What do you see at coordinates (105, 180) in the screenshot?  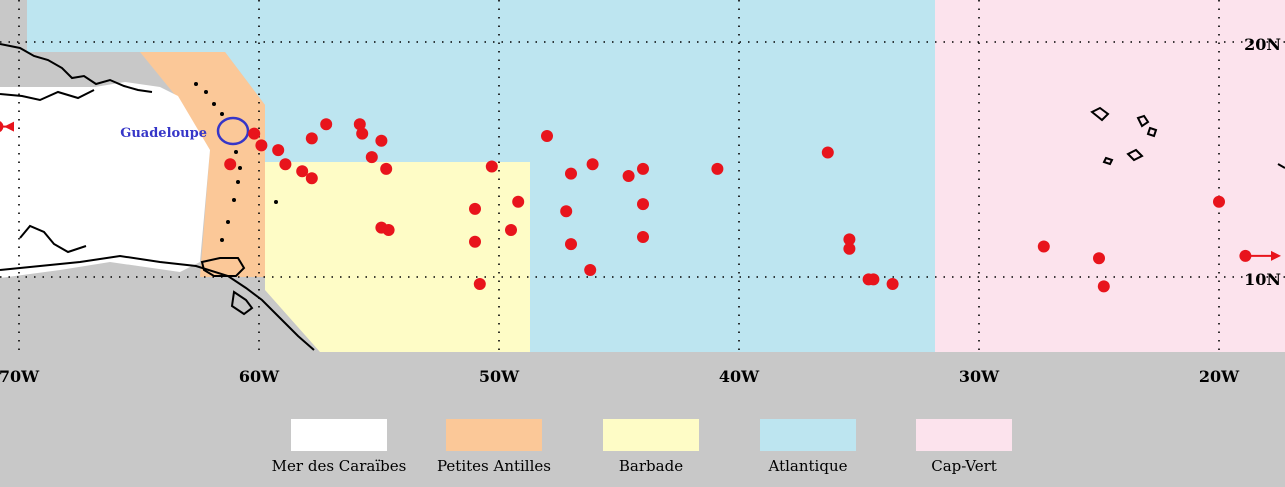 I see `region-caraibes` at bounding box center [105, 180].